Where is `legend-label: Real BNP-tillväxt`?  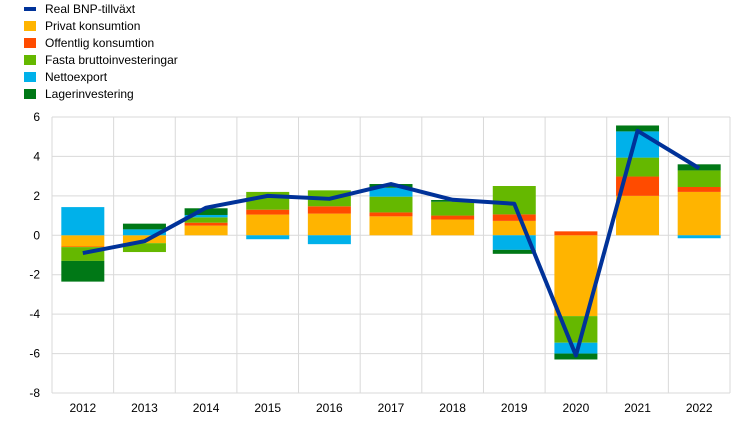
legend-label: Real BNP-tillväxt is located at coordinates (90, 8).